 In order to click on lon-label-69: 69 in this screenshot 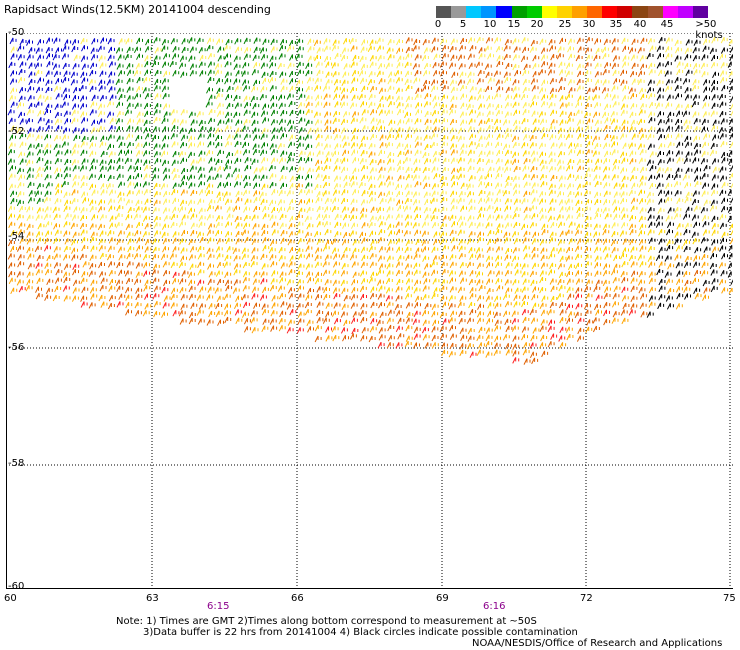, I will do `click(442, 598)`.